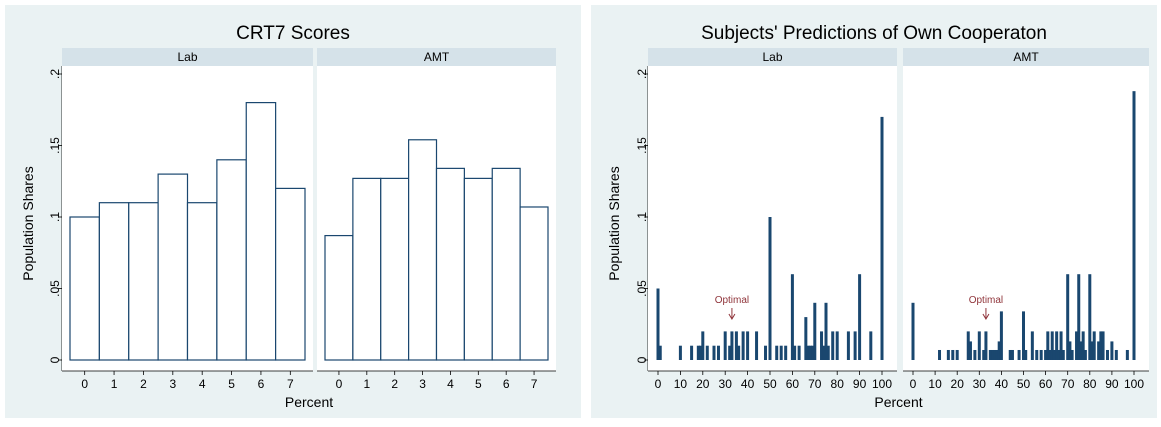 The width and height of the screenshot is (1161, 427). What do you see at coordinates (290, 384) in the screenshot?
I see `x-tick-label: 7` at bounding box center [290, 384].